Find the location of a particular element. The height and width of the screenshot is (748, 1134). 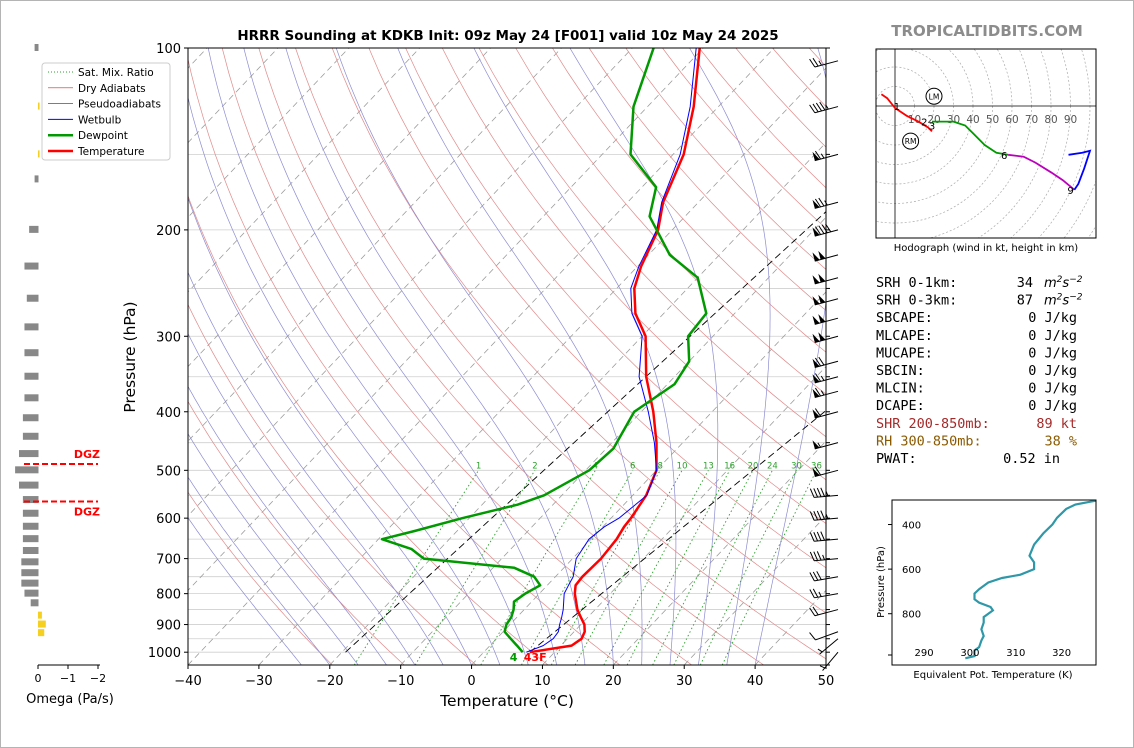

y-tick-label: 100 is located at coordinates (168, 49).